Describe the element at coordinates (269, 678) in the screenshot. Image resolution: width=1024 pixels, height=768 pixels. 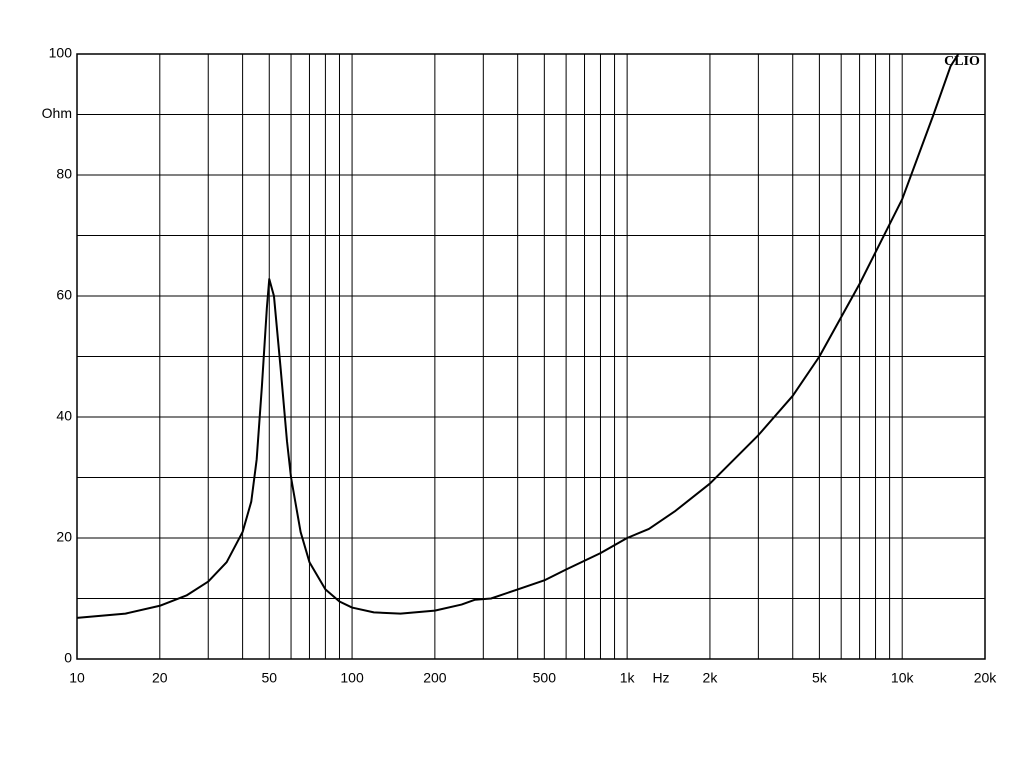
I see `x-tick-label: 50` at that location.